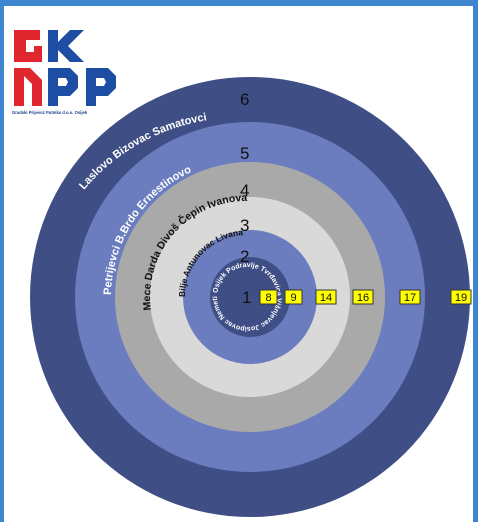 The height and width of the screenshot is (522, 478). What do you see at coordinates (244, 190) in the screenshot?
I see `zone-4-number: 4` at bounding box center [244, 190].